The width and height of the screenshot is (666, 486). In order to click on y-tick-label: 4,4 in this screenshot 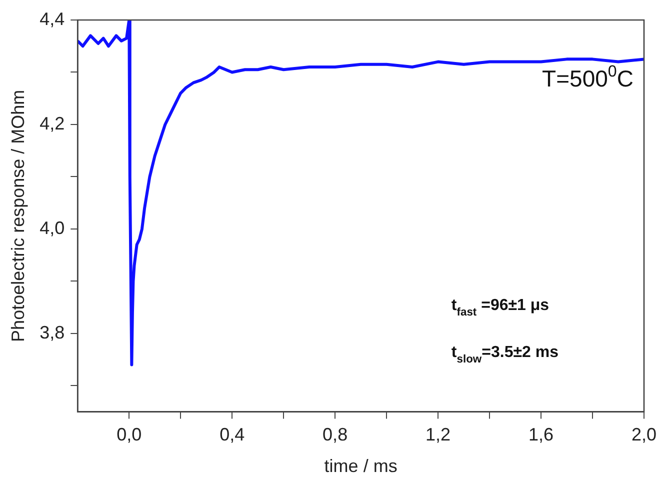, I will do `click(52, 18)`.